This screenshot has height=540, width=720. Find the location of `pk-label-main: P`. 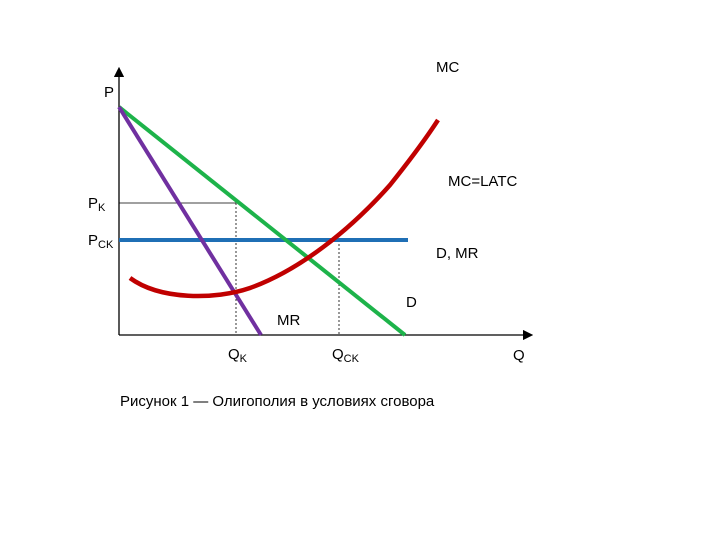

pk-label-main: P is located at coordinates (93, 203).